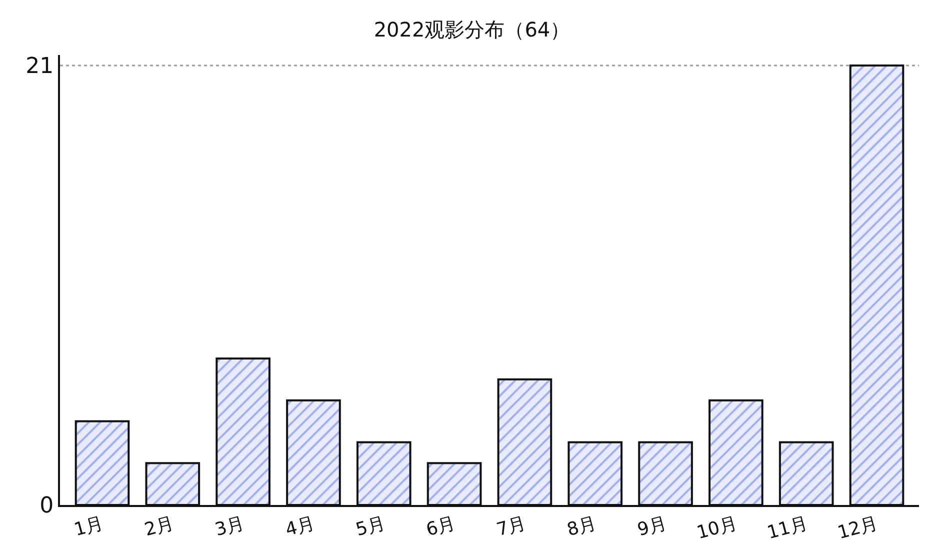  What do you see at coordinates (581, 526) in the screenshot?
I see `x-tick-label: 8月` at bounding box center [581, 526].